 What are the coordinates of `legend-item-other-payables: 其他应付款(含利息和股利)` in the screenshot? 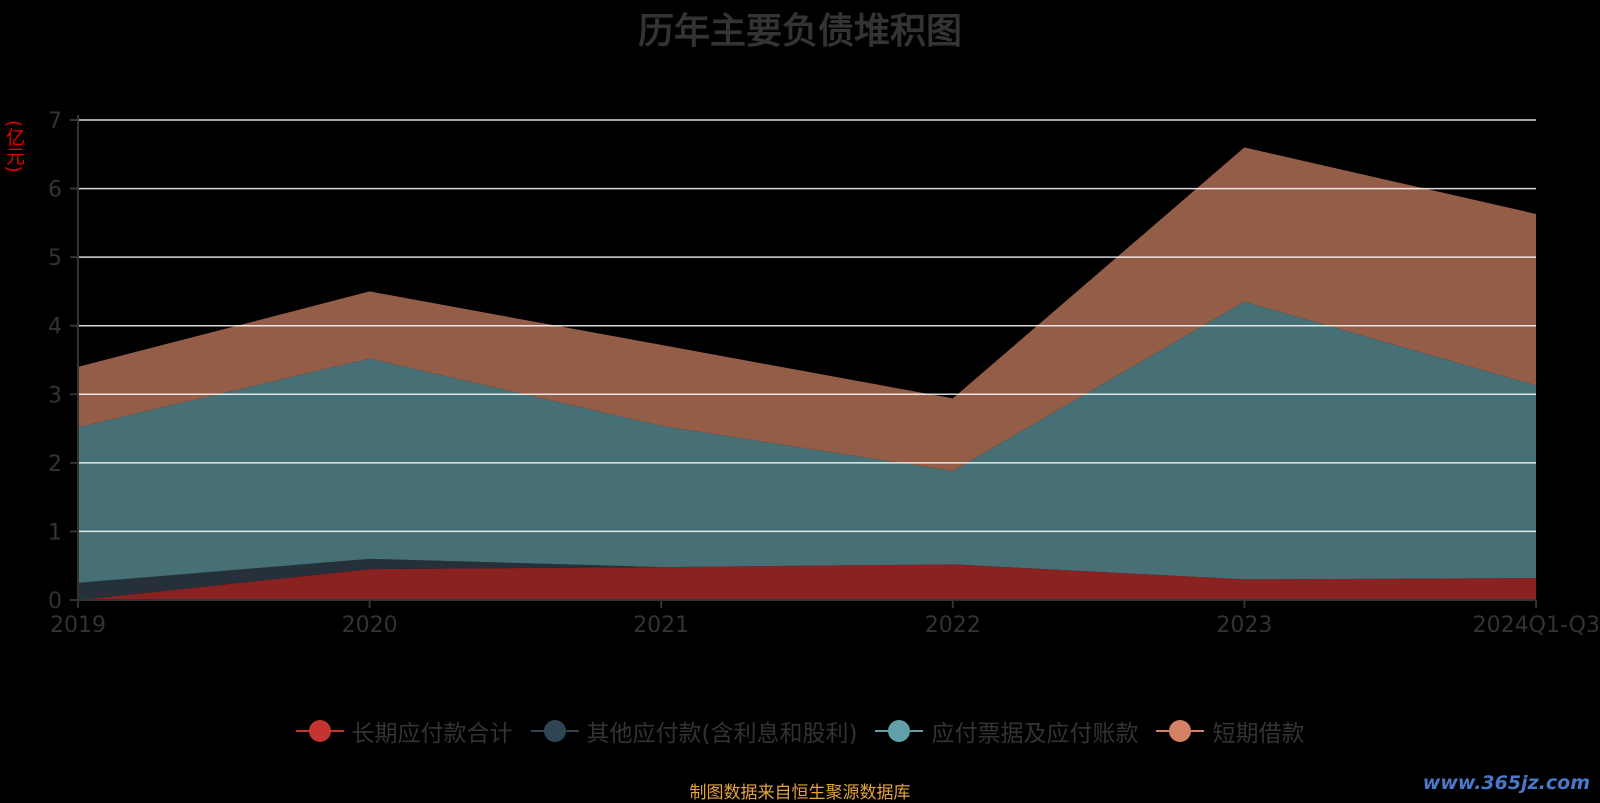 It's located at (694, 731).